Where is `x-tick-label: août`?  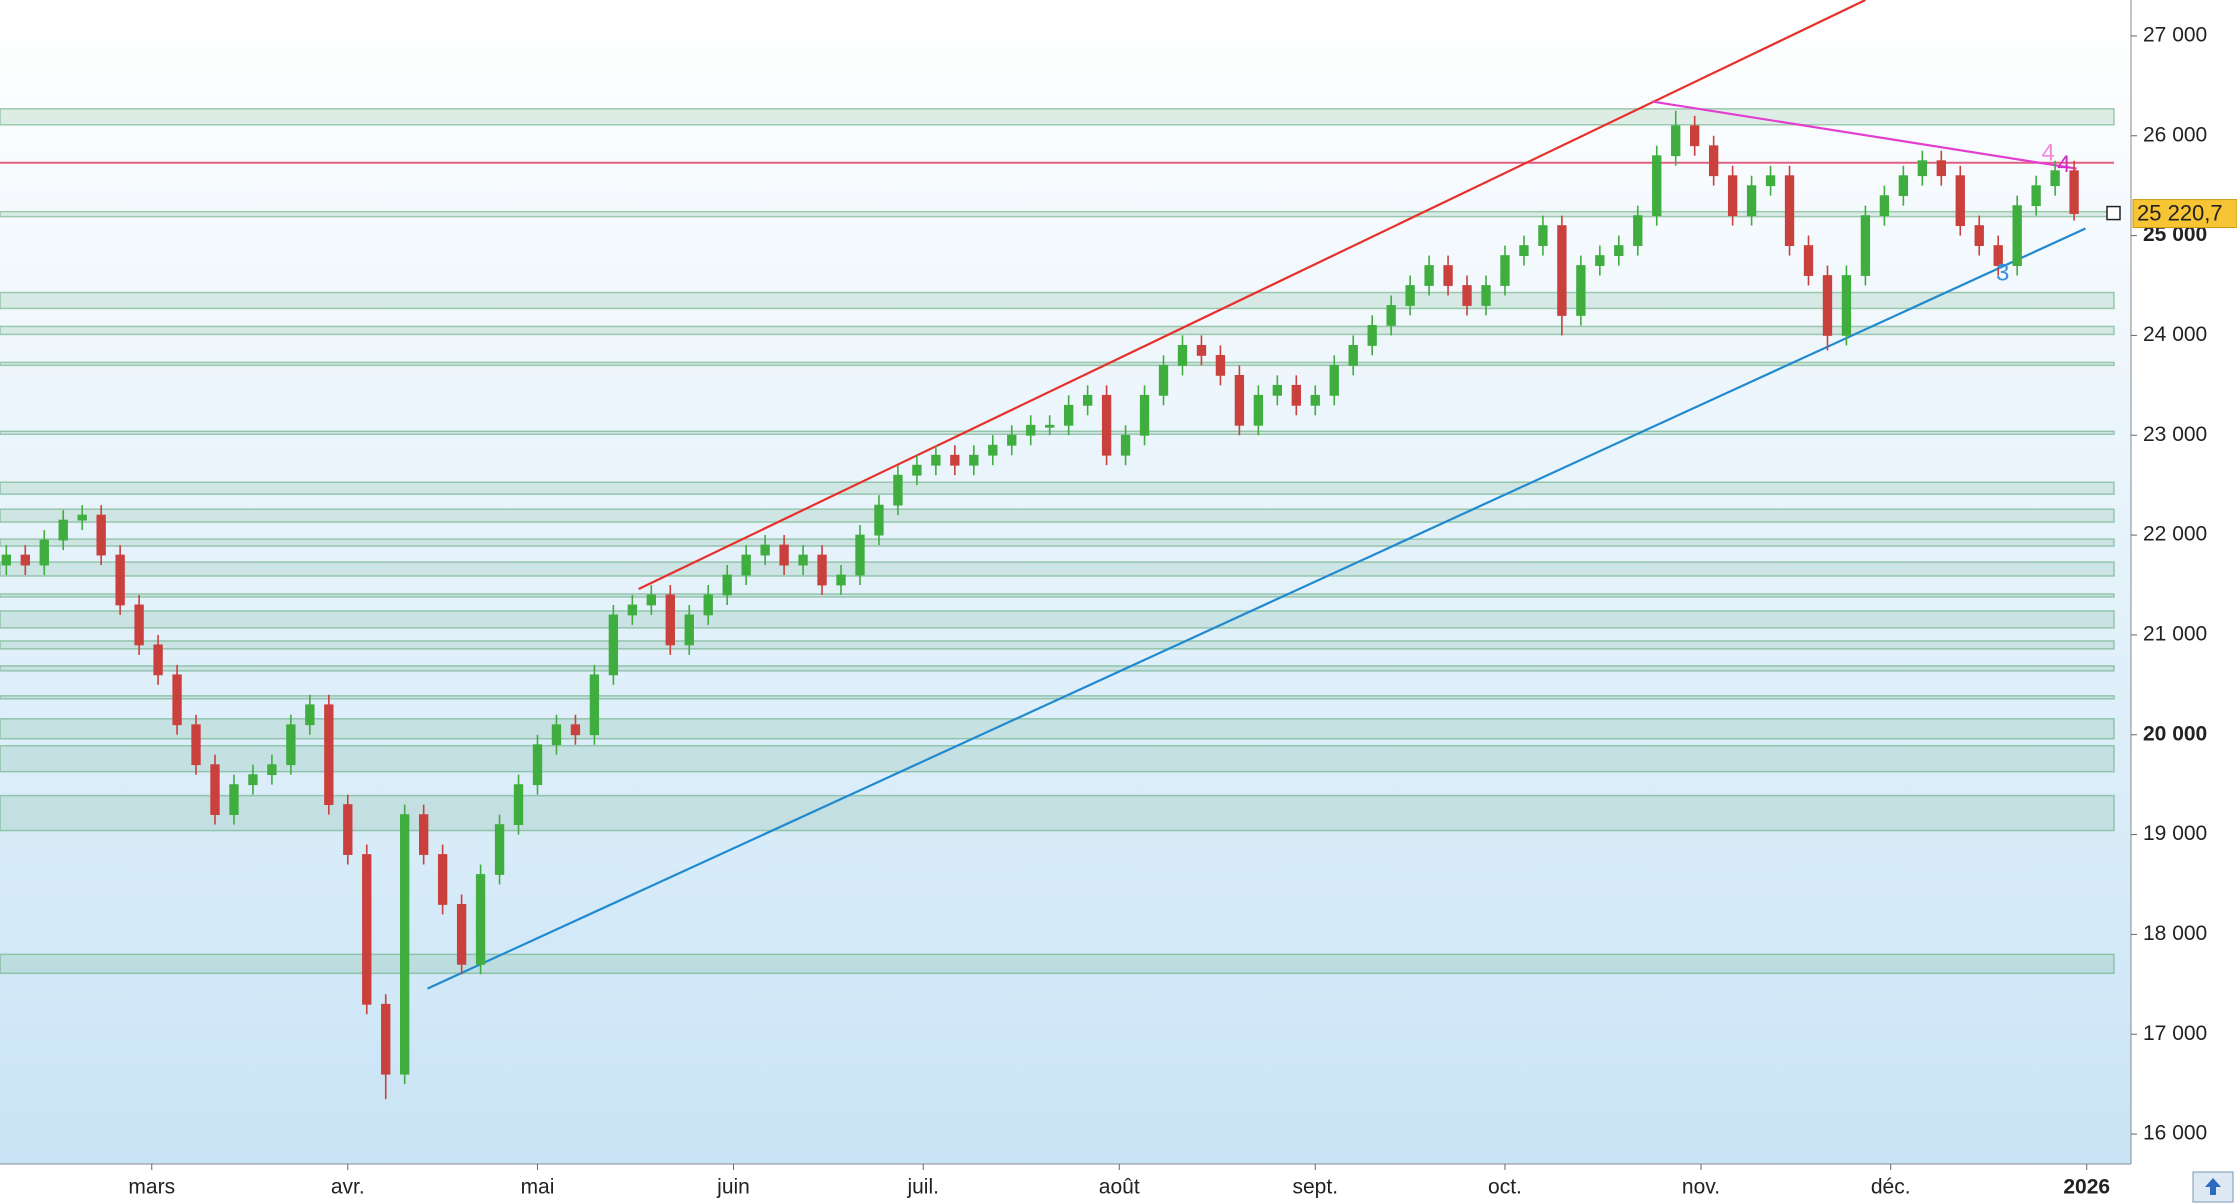 x-tick-label: août is located at coordinates (1119, 1187).